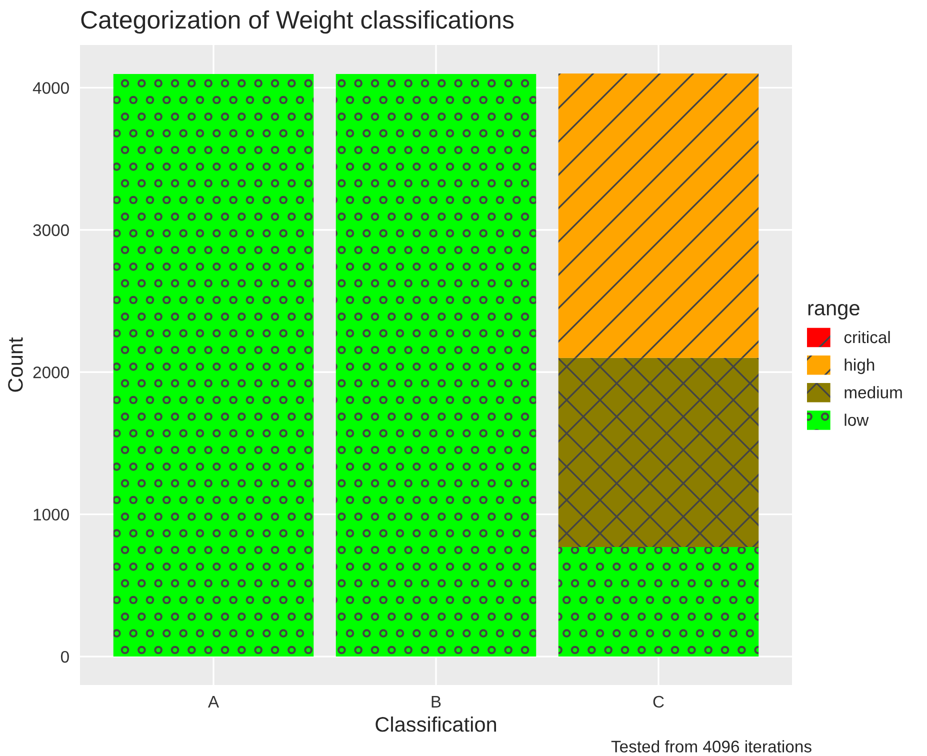  What do you see at coordinates (436, 702) in the screenshot?
I see `x-tick-label: B` at bounding box center [436, 702].